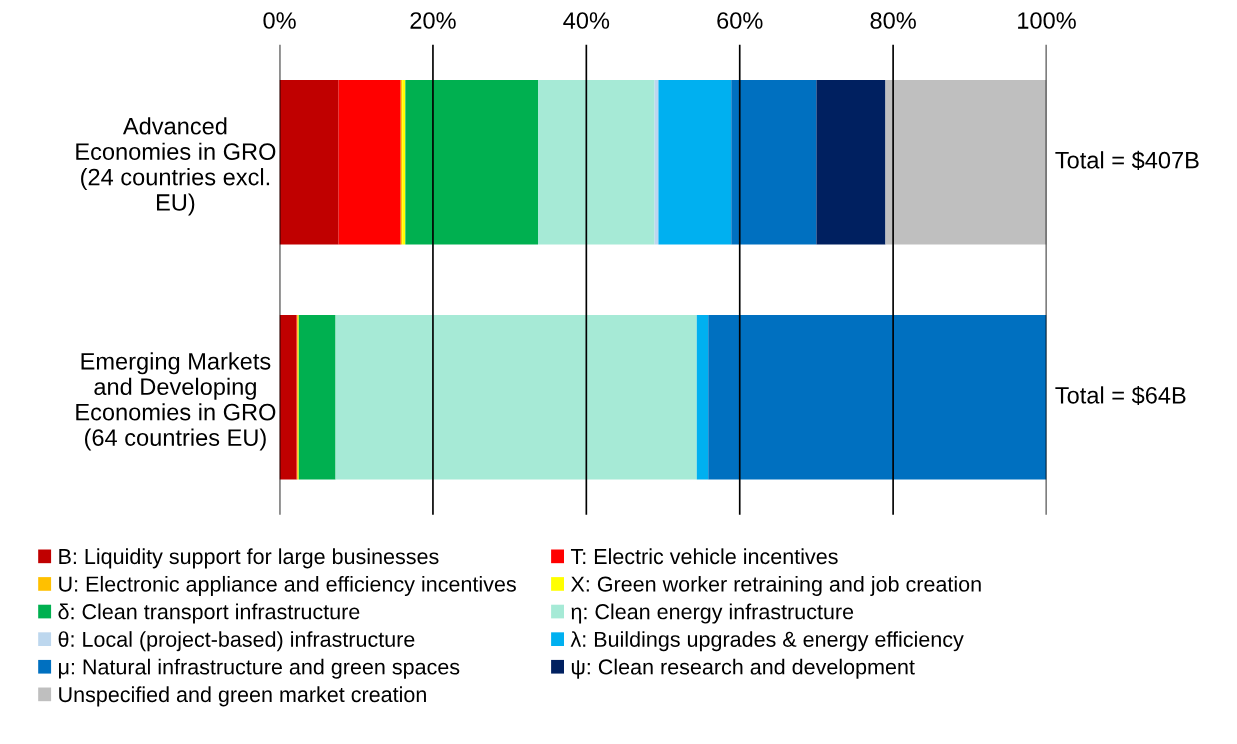 The image size is (1237, 744). What do you see at coordinates (209, 613) in the screenshot?
I see `legend-label: δ: Clean transport infrastructure` at bounding box center [209, 613].